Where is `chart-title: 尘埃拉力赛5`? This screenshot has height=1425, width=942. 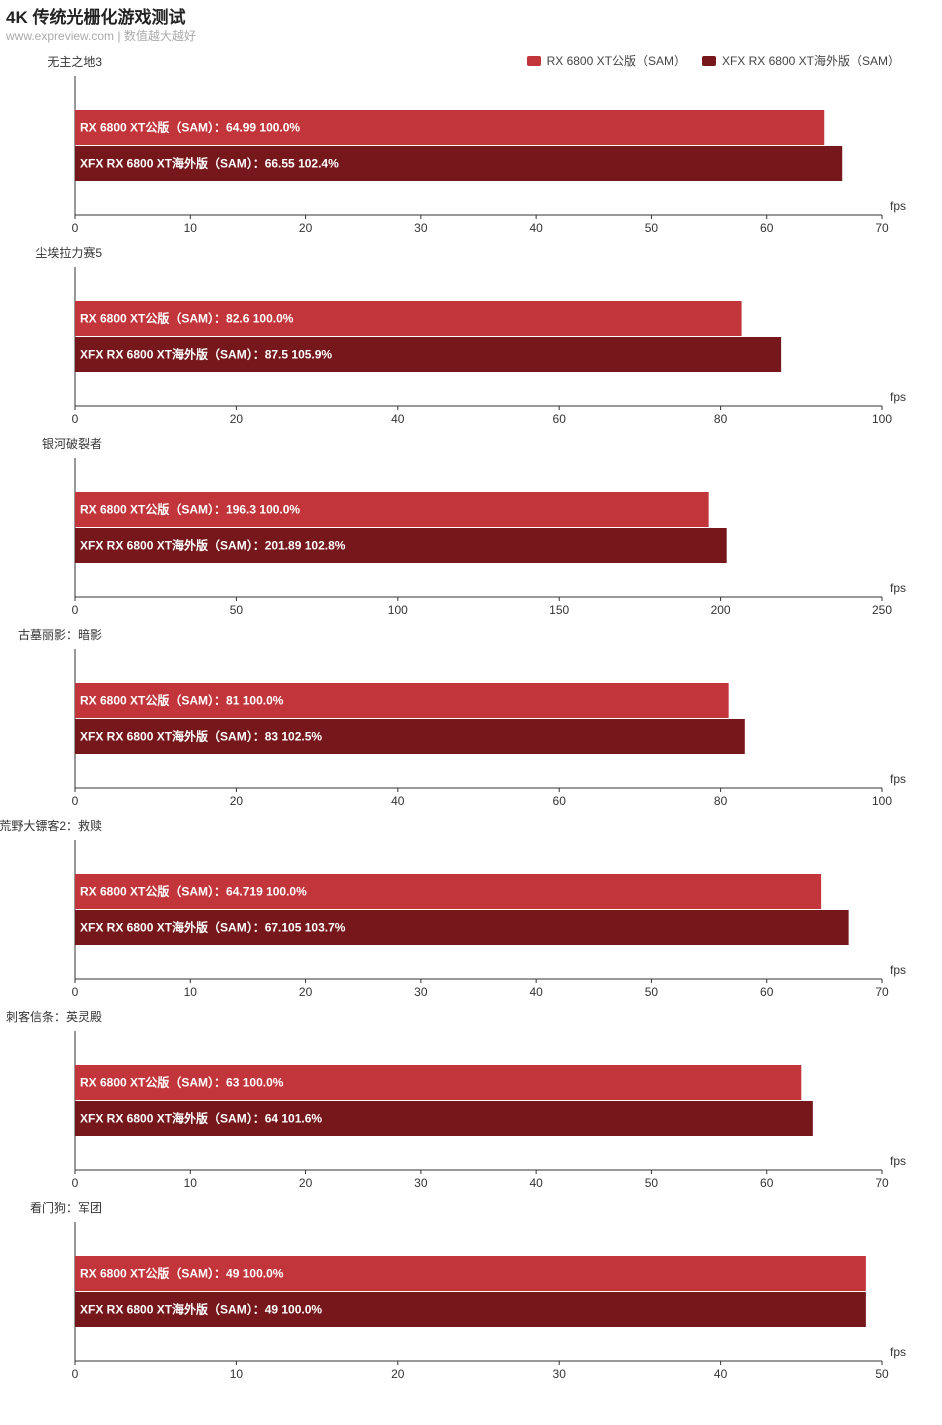
chart-title: 尘埃拉力赛5 is located at coordinates (68, 252).